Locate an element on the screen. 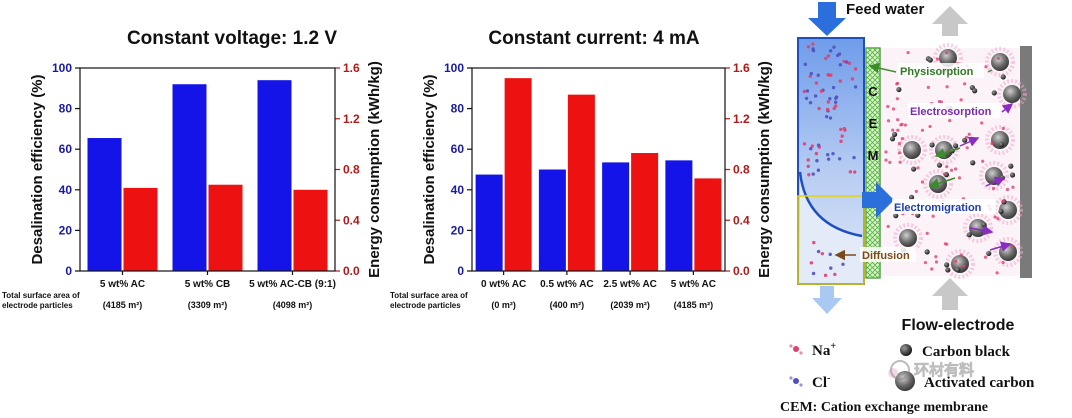 The height and width of the screenshot is (418, 1072). y-axis-label: Desalination efficiency (%) is located at coordinates (37, 169).